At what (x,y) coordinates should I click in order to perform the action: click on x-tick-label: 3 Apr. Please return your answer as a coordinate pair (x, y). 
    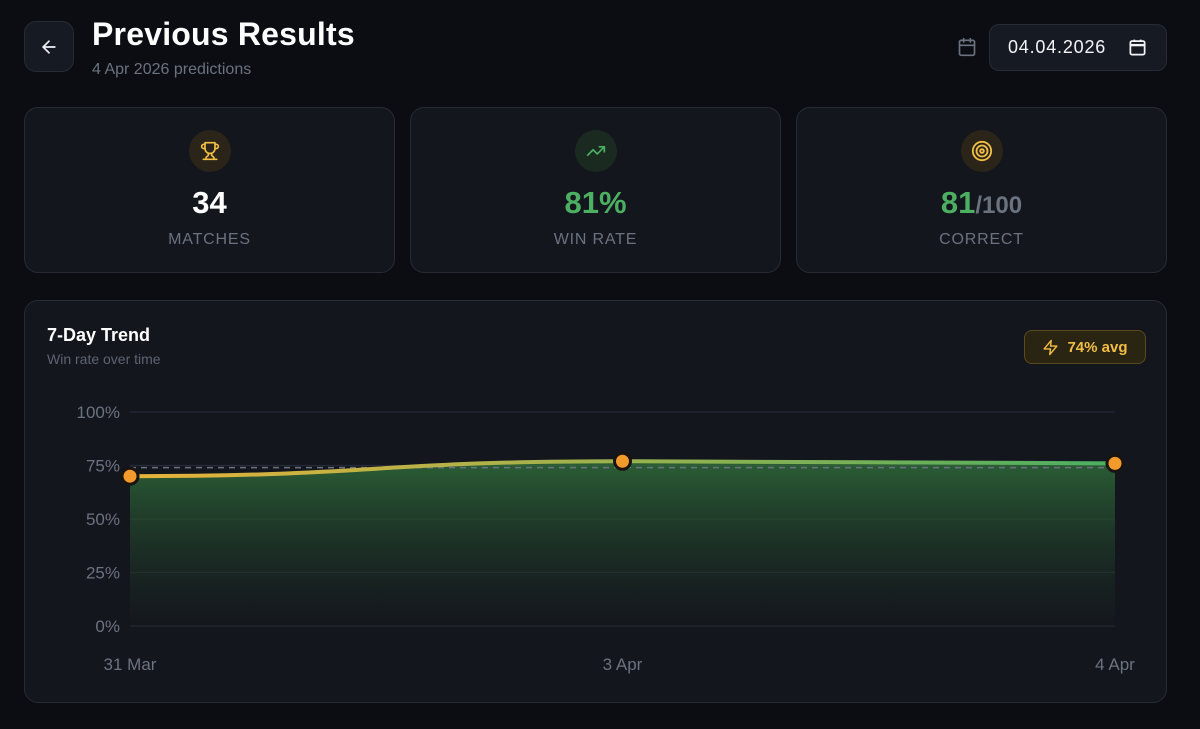
    Looking at the image, I should click on (623, 664).